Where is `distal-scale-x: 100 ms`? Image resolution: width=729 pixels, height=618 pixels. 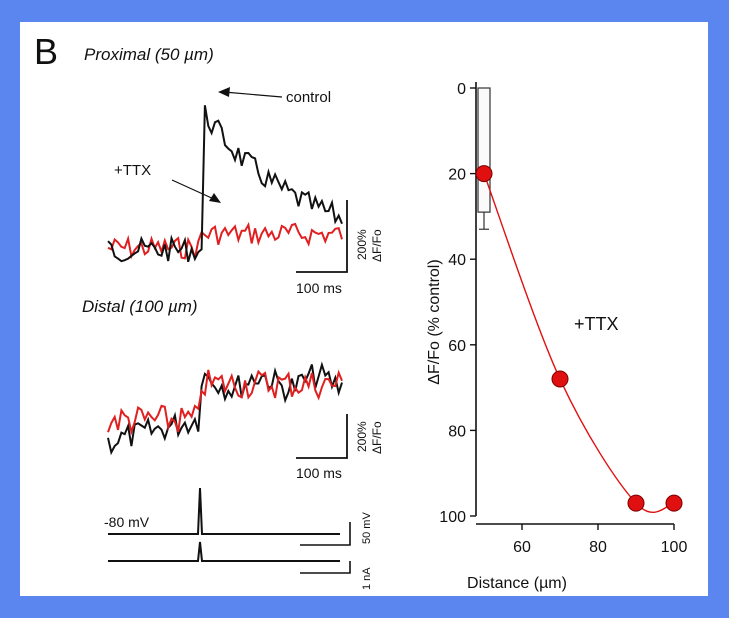
distal-scale-x: 100 ms is located at coordinates (319, 473).